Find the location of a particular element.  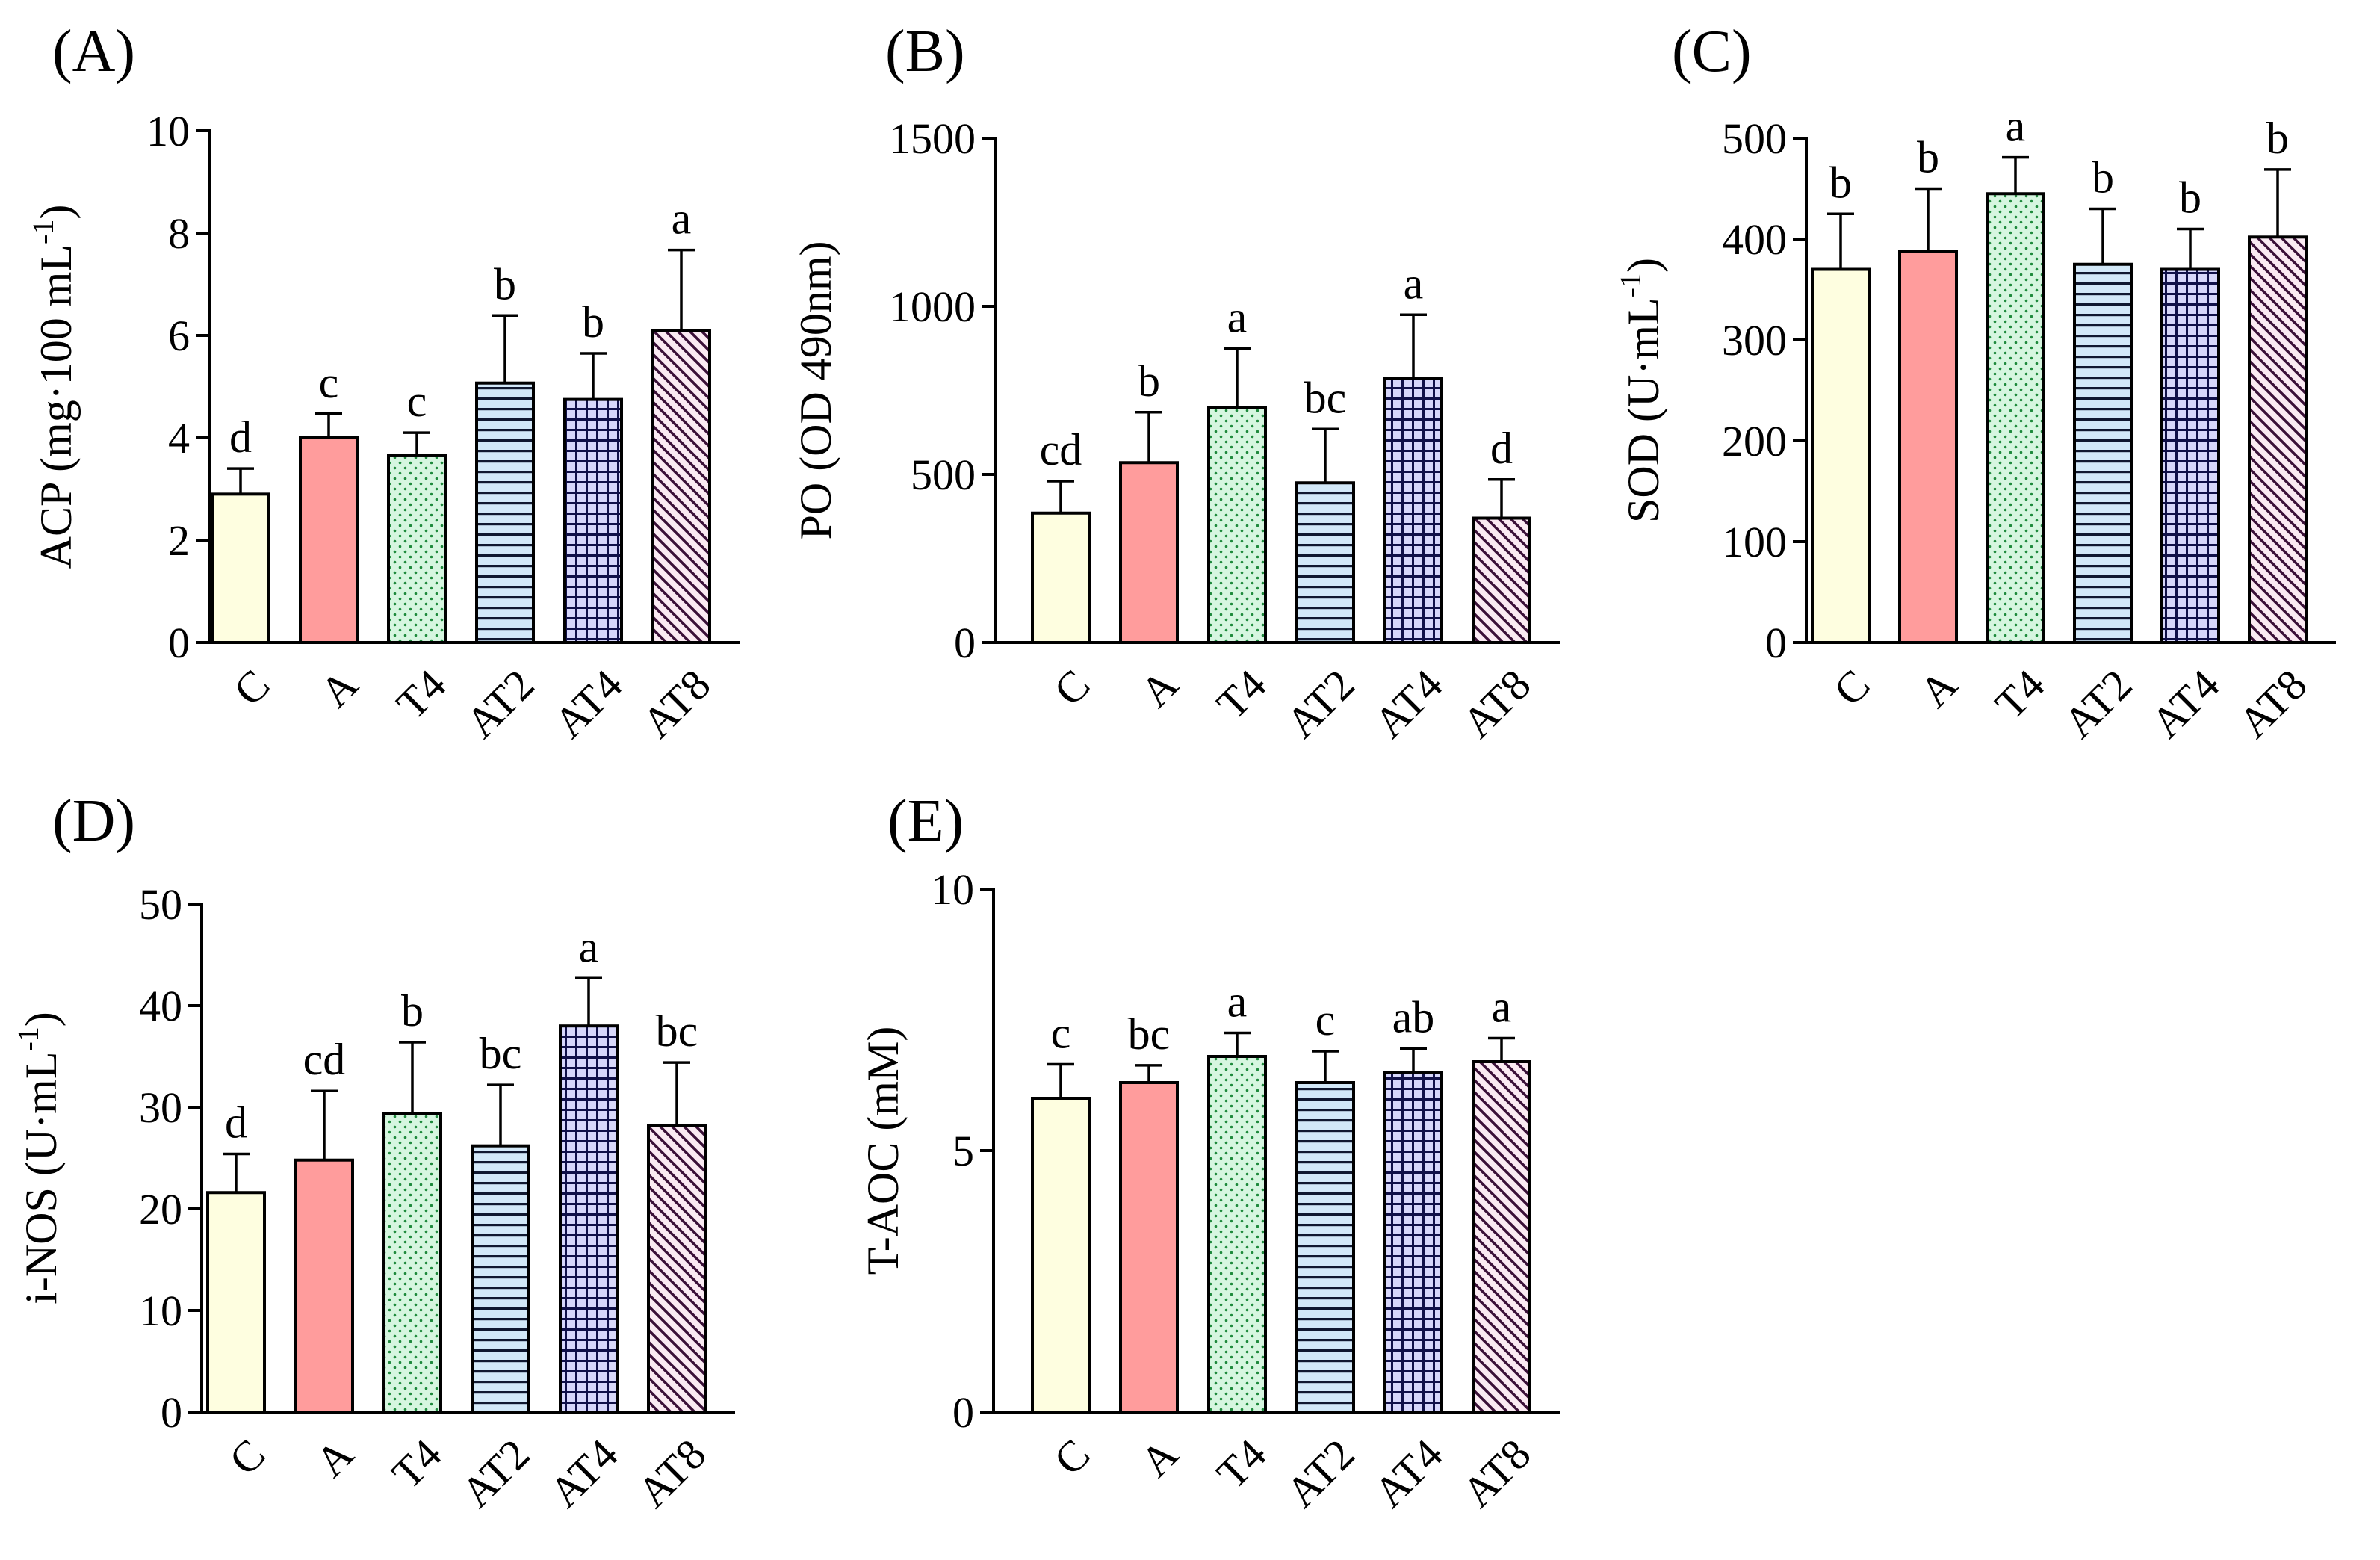

y-tick-label: 8 is located at coordinates (179, 233).